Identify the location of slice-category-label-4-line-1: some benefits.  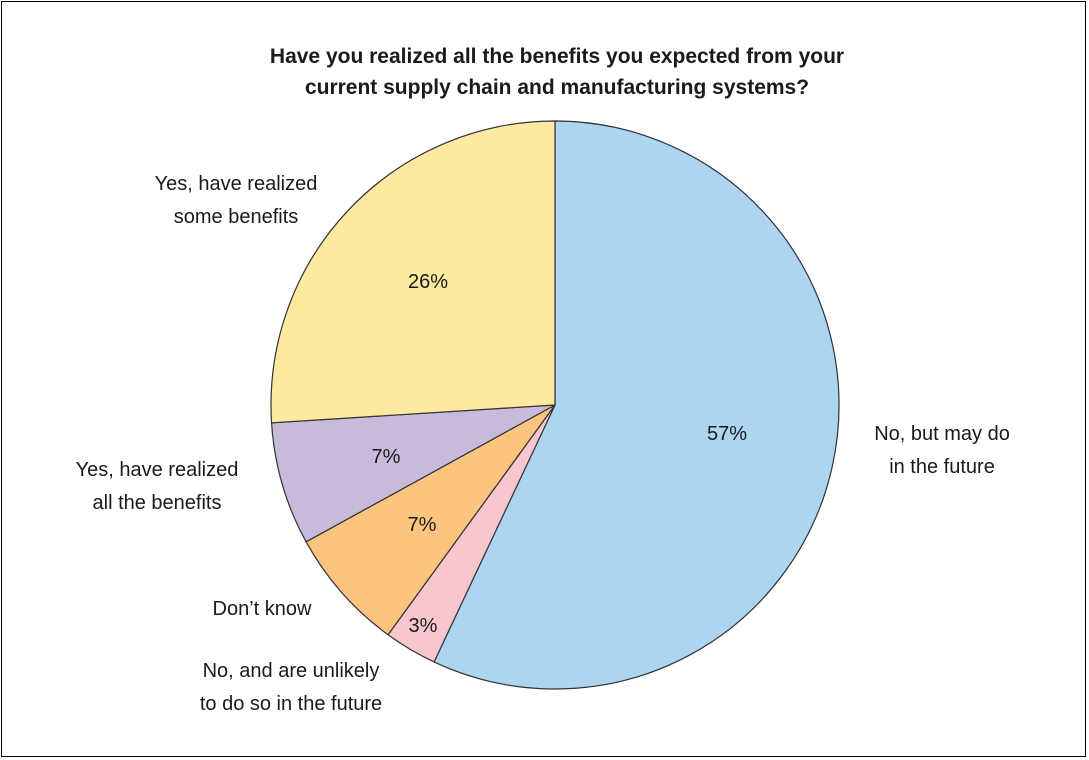
(236, 217).